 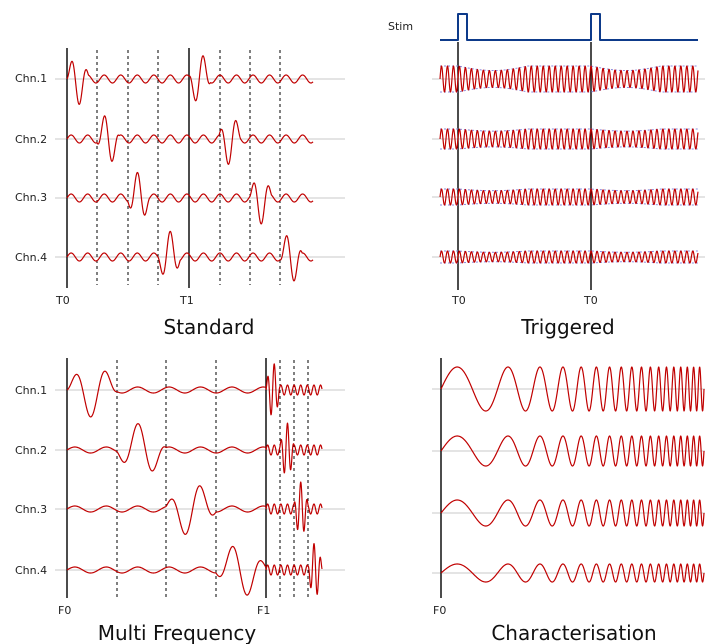 I want to click on standard-channel-4-label: Chn.4, so click(x=31, y=257).